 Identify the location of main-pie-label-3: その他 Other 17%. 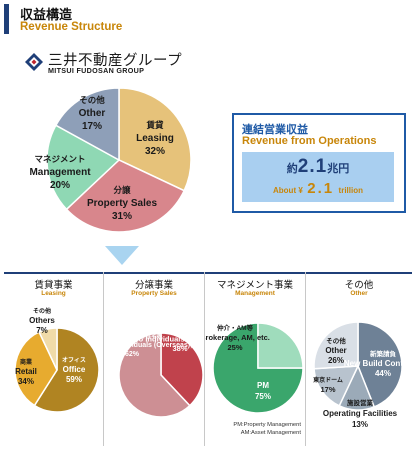
(92, 113).